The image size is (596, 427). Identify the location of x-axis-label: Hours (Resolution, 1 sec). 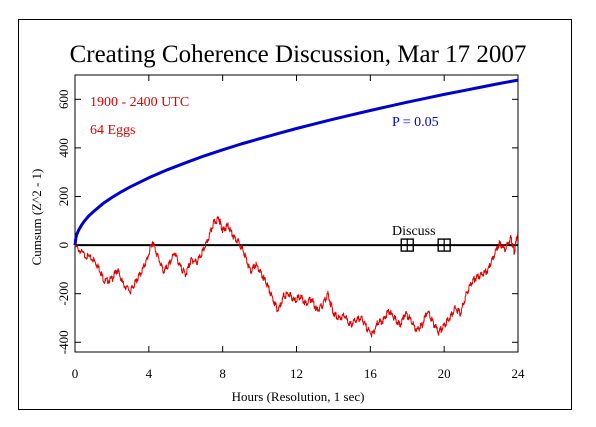
(298, 396).